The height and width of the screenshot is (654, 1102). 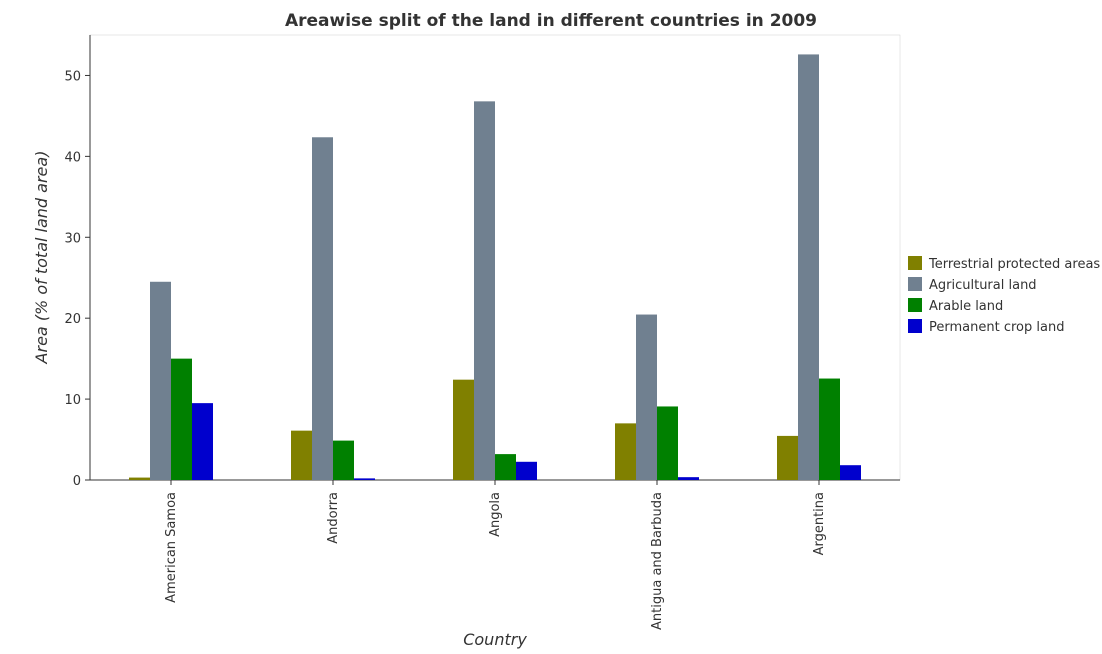 I want to click on y-tick-label: 40, so click(x=72, y=157).